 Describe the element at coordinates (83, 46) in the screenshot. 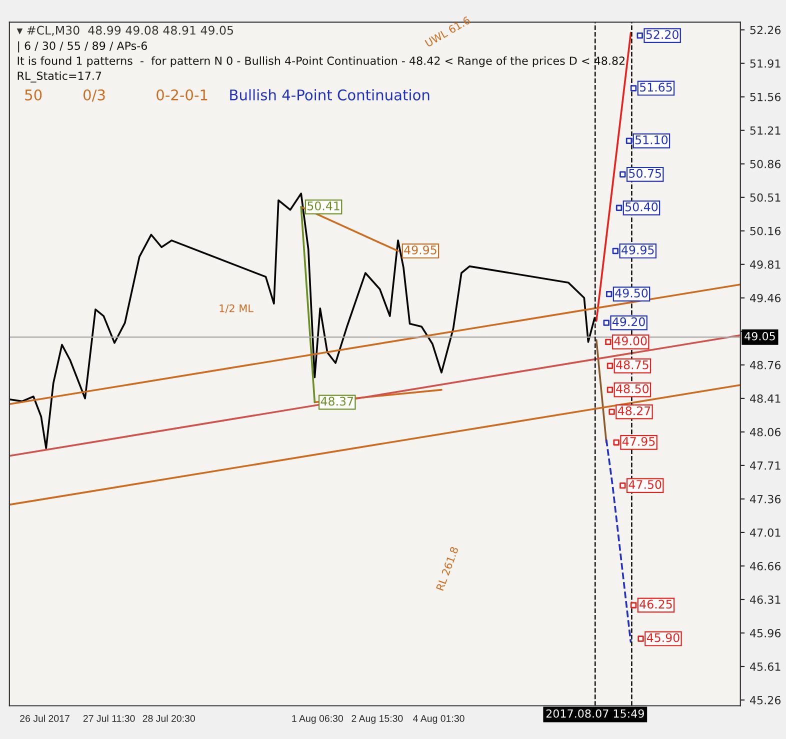

I see `annotation: | 6 / 30 / 55 / 89 / APs-6` at that location.